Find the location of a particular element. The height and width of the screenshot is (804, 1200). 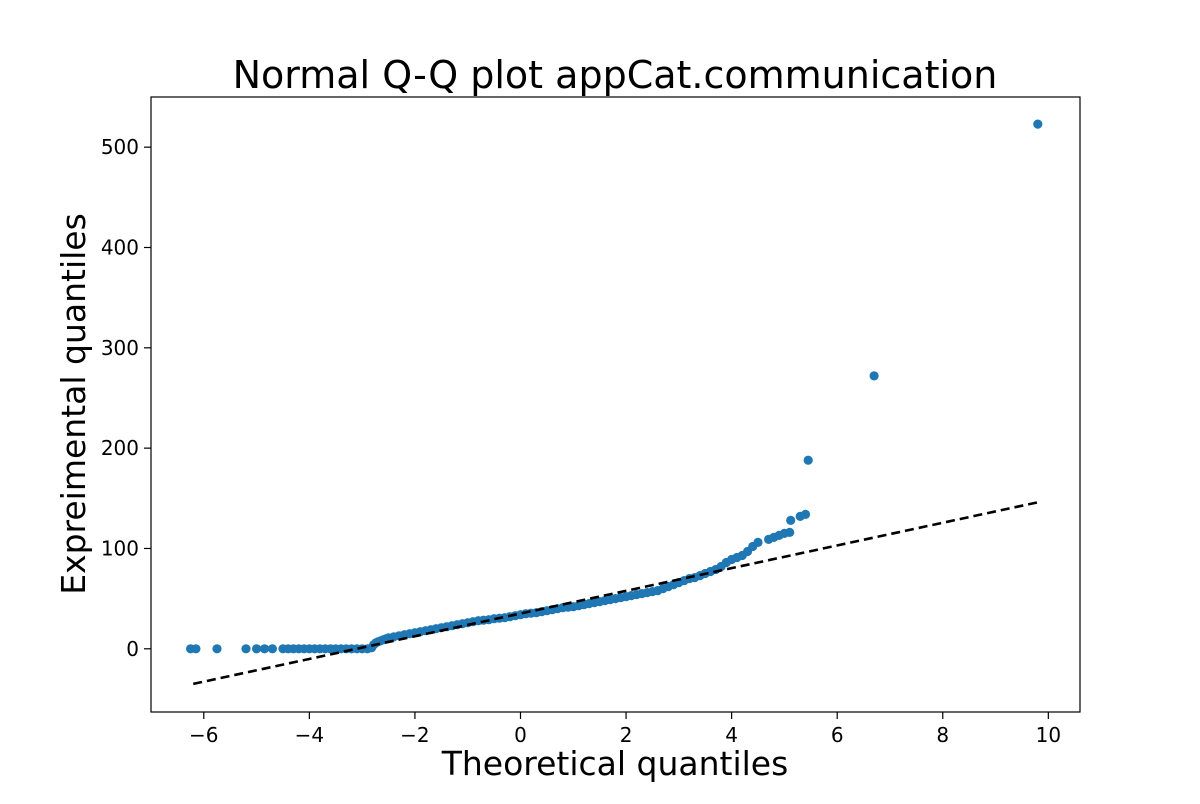

chart-title: Normal Q-Q plot appCat.communication is located at coordinates (615, 75).